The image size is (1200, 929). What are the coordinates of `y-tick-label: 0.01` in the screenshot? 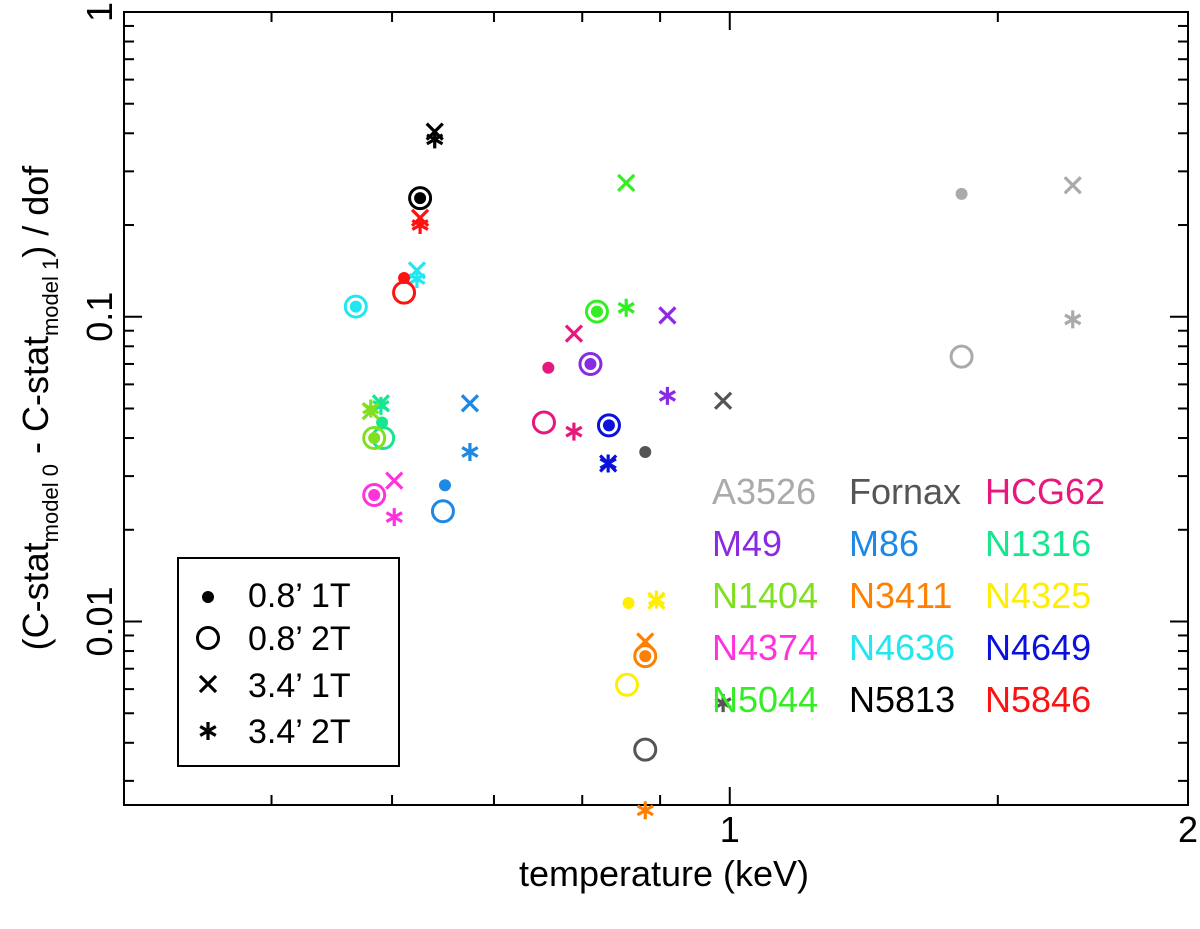 It's located at (99, 621).